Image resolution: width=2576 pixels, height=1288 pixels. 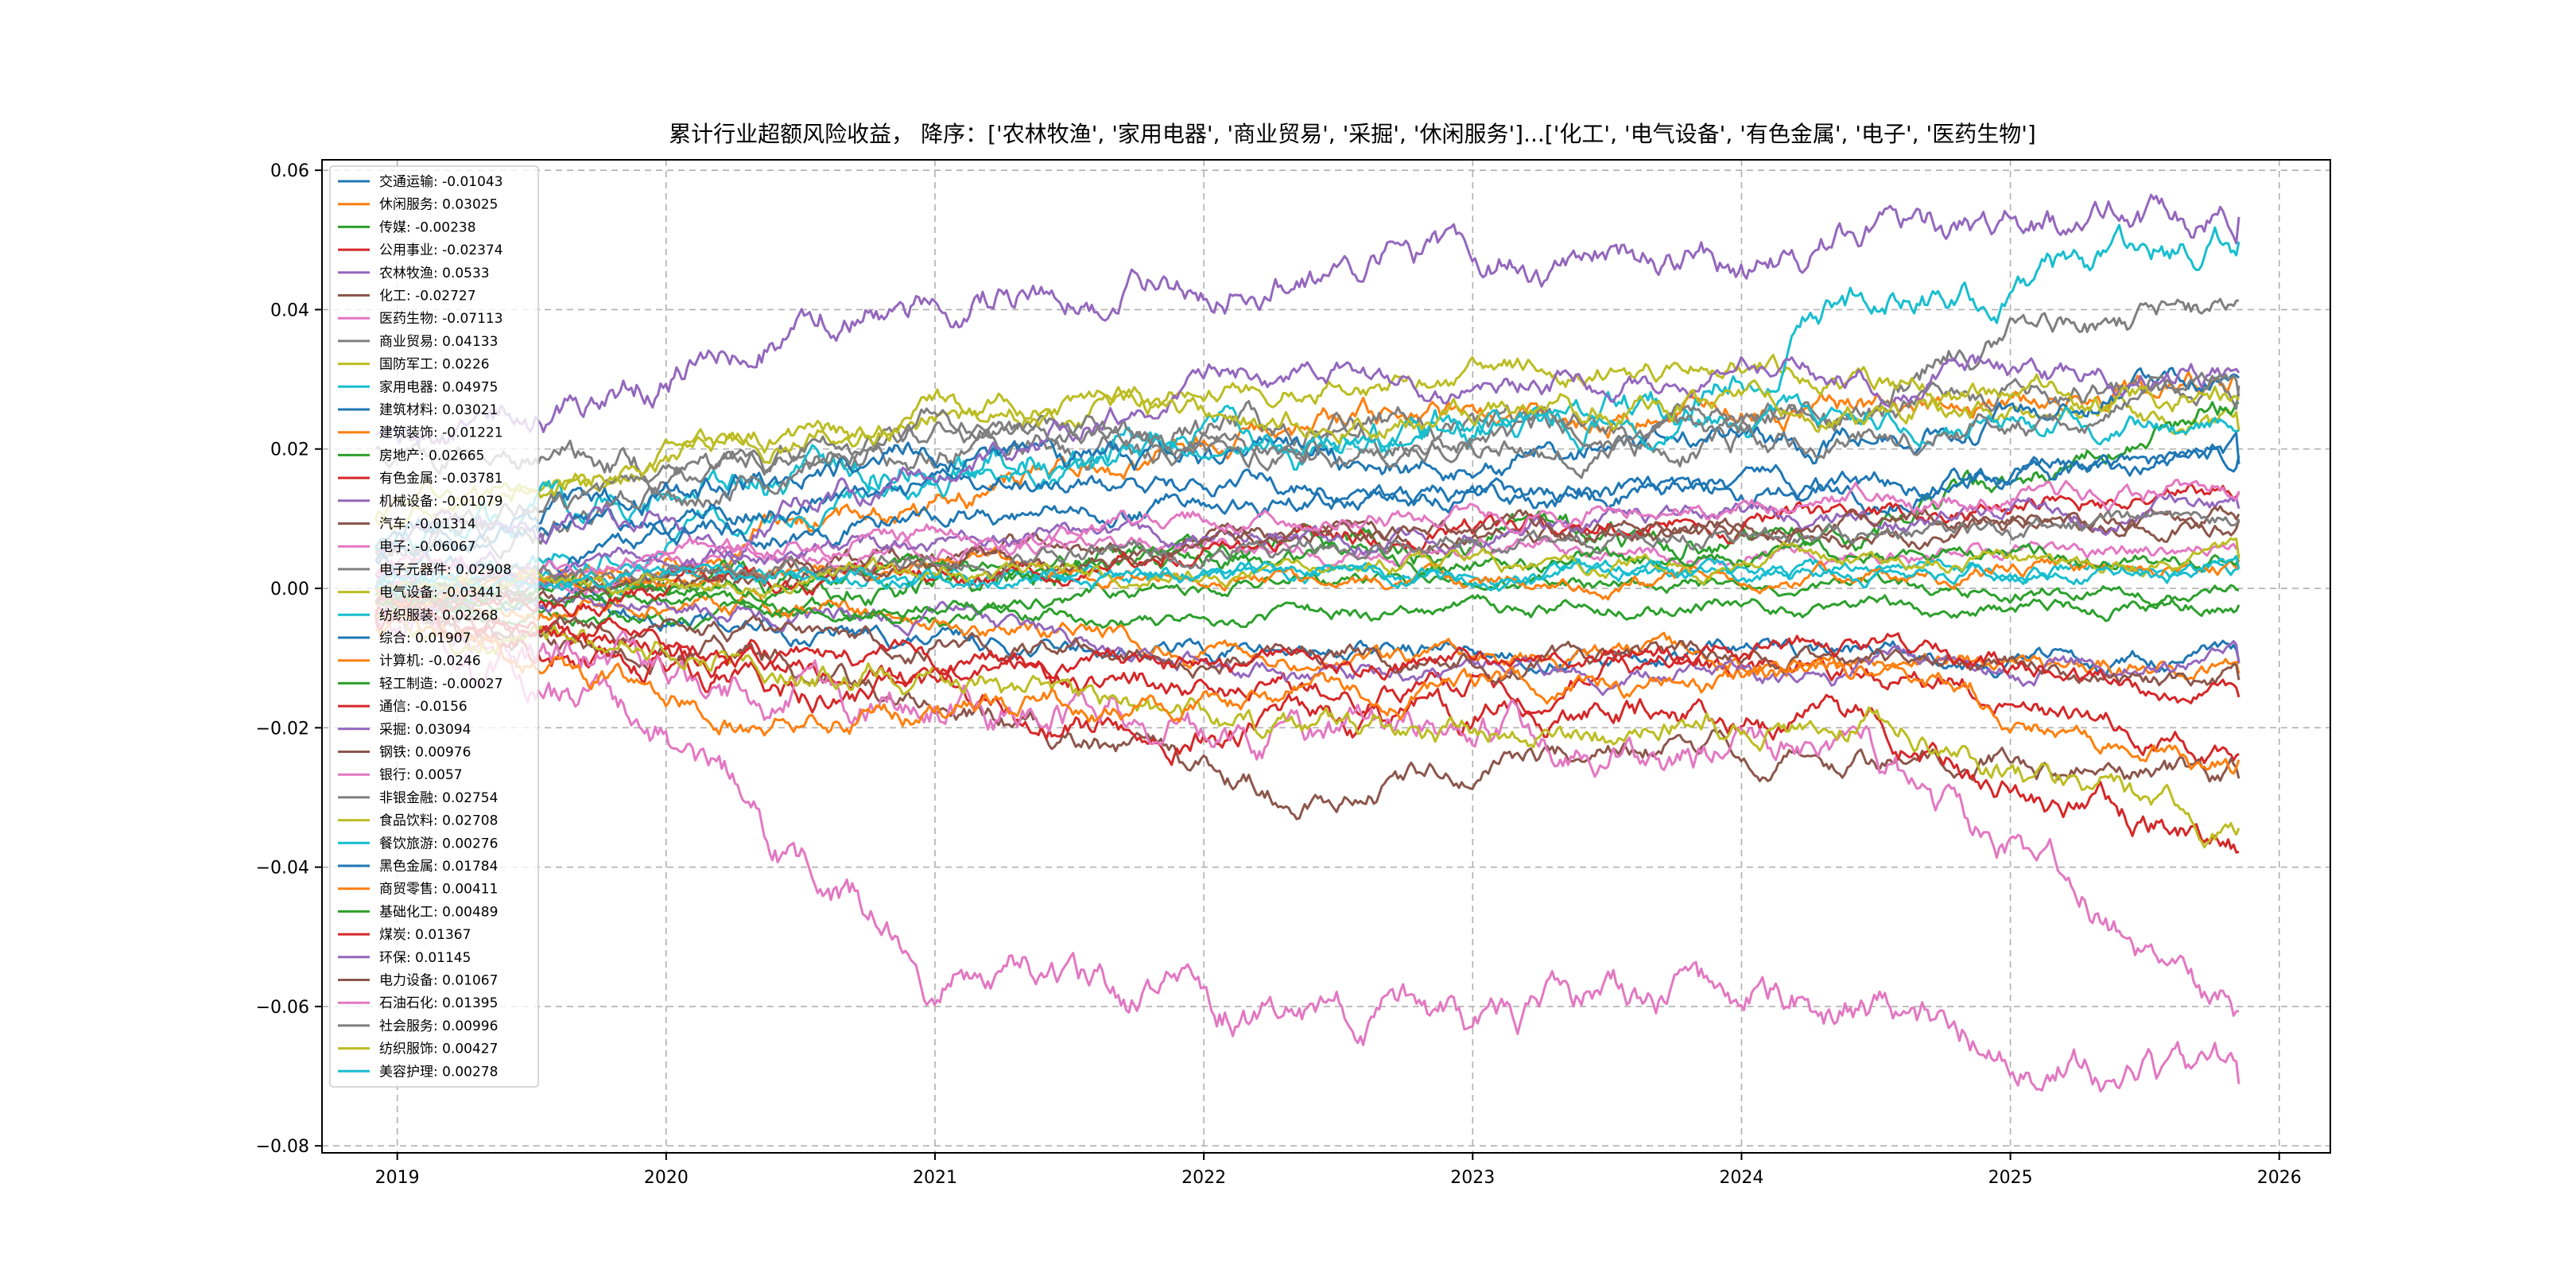 I want to click on y-tick-label: 0.04, so click(x=290, y=311).